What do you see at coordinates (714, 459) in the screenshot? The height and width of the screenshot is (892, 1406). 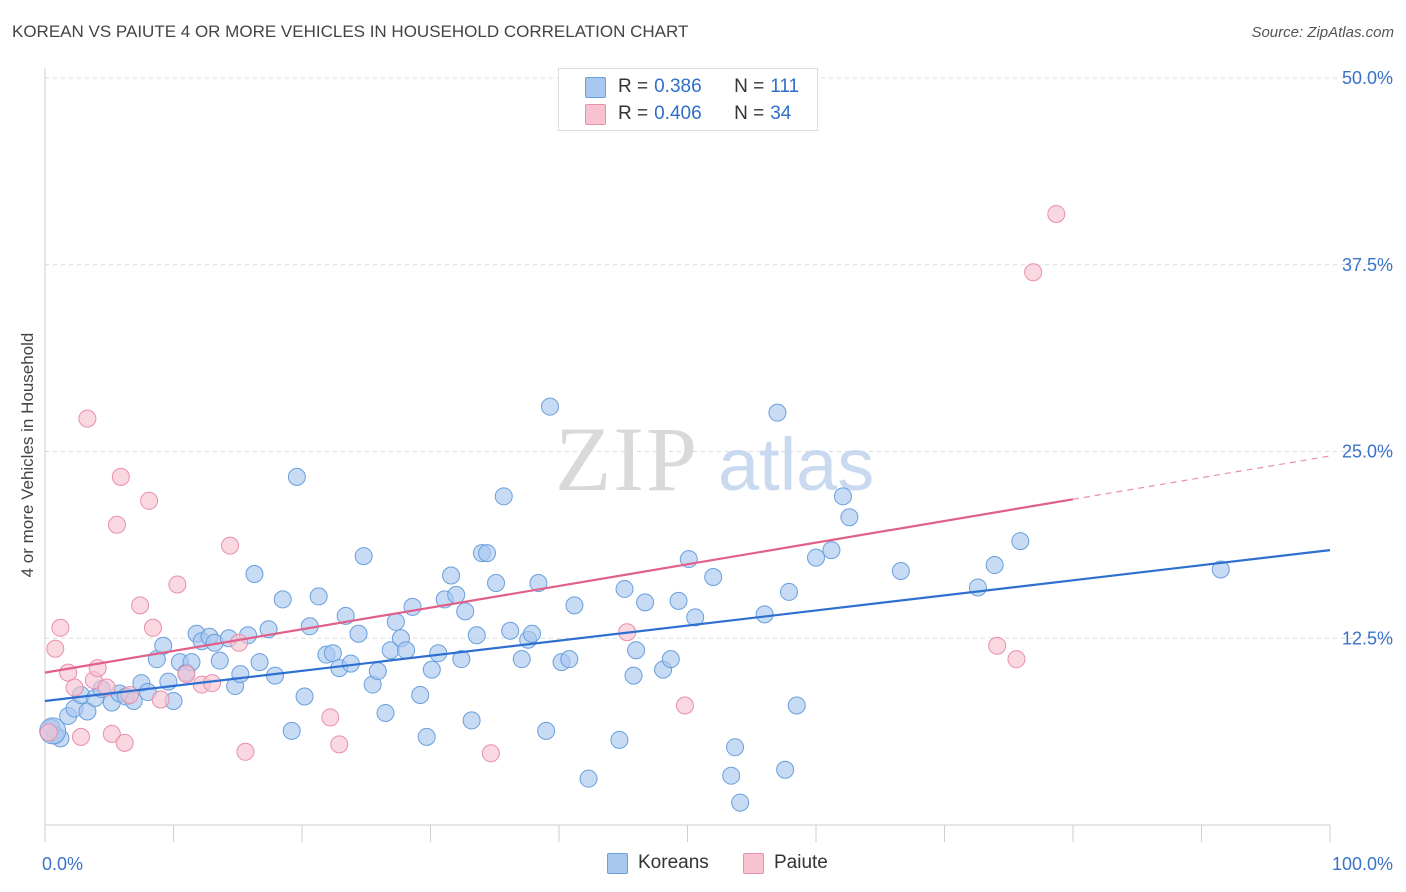 I see `watermark: ZIP atlas` at bounding box center [714, 459].